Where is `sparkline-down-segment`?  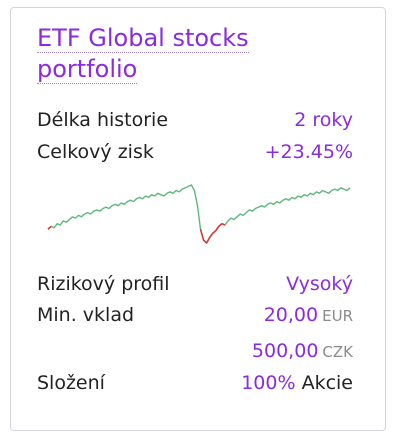 sparkline-down-segment is located at coordinates (212, 233).